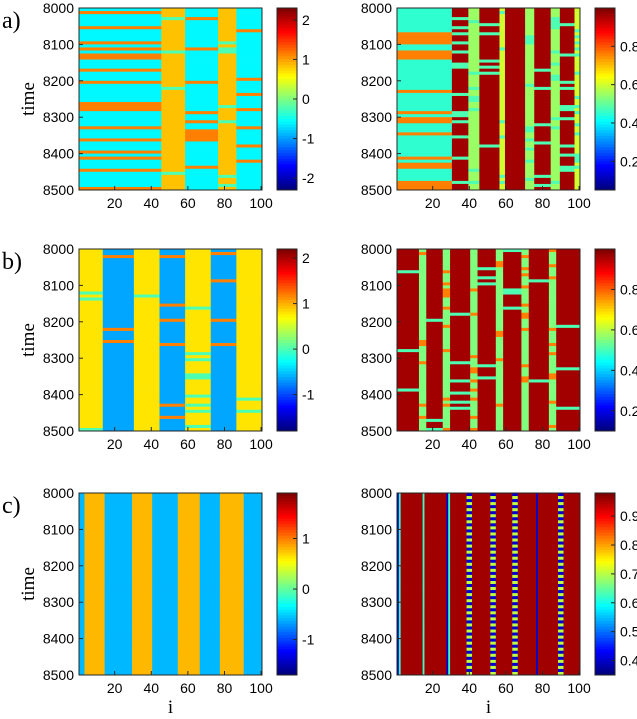 This screenshot has height=719, width=637. What do you see at coordinates (628, 161) in the screenshot?
I see `colorbar-tick-label: 0.2` at bounding box center [628, 161].